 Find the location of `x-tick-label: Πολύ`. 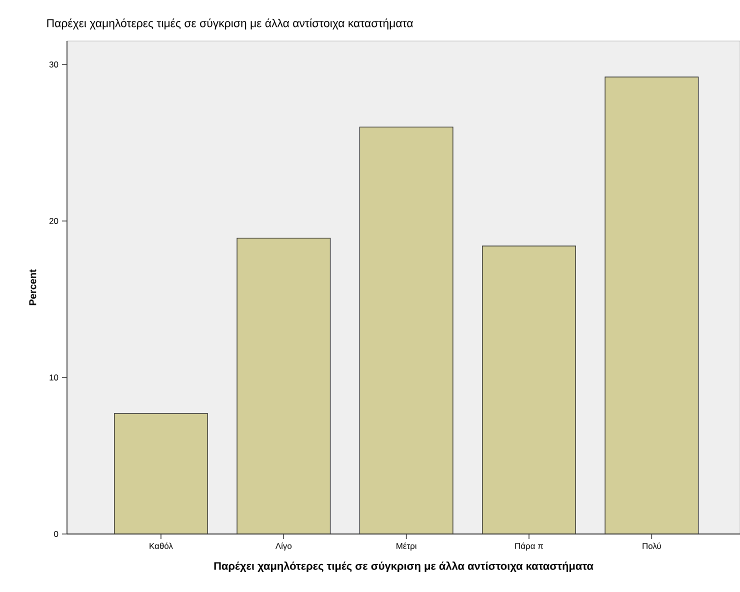

x-tick-label: Πολύ is located at coordinates (651, 545).